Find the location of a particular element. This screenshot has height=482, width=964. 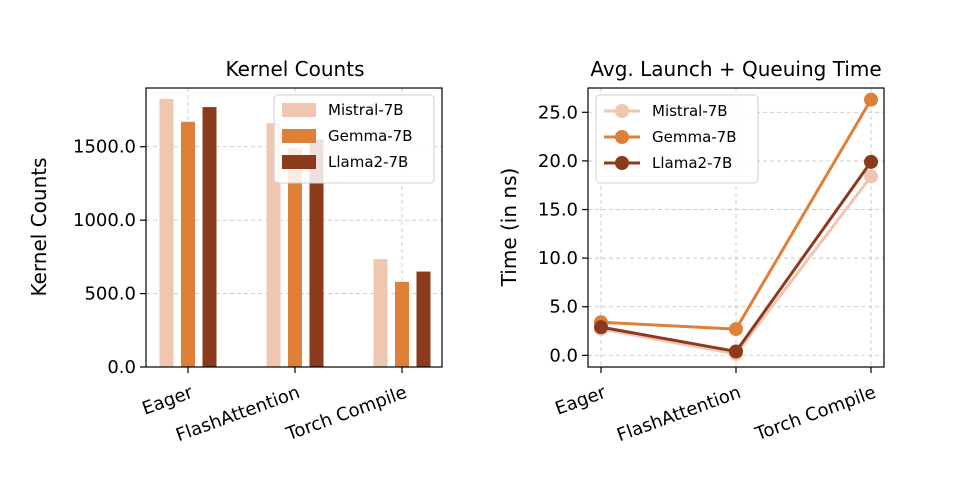

legend-box is located at coordinates (677, 139).